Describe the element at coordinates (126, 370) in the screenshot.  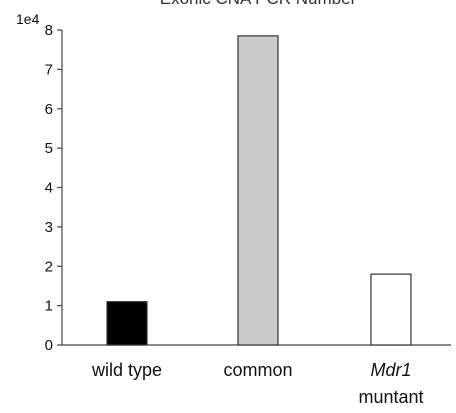
I see `x-category-label: wild type` at that location.